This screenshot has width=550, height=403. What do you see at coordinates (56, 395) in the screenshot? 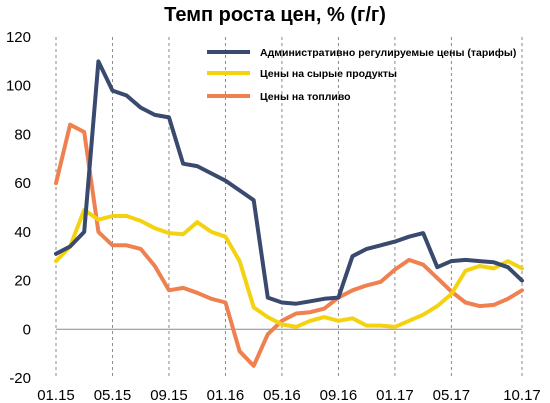
I see `x-tick-label-01.15: 01.15` at bounding box center [56, 395].